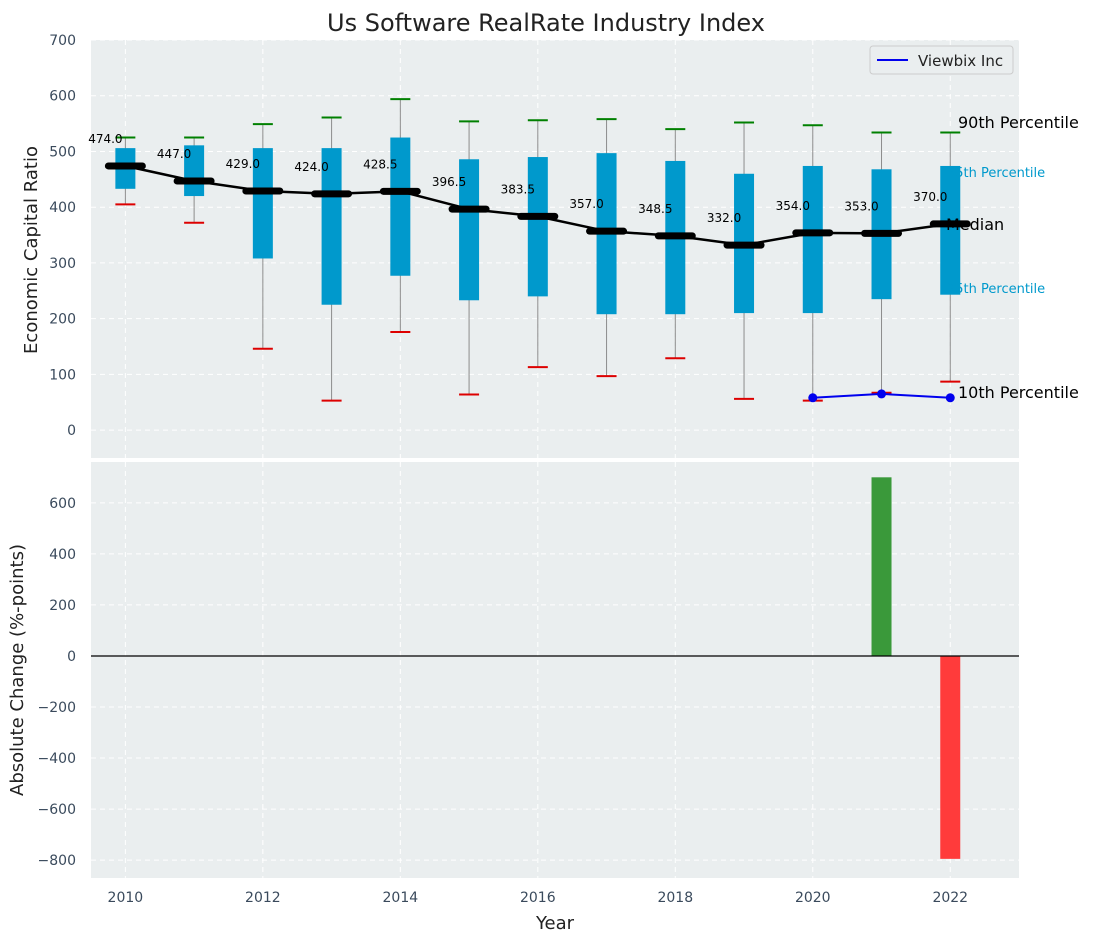  Describe the element at coordinates (62, 152) in the screenshot. I see `top-y-tick-500: 500` at that location.